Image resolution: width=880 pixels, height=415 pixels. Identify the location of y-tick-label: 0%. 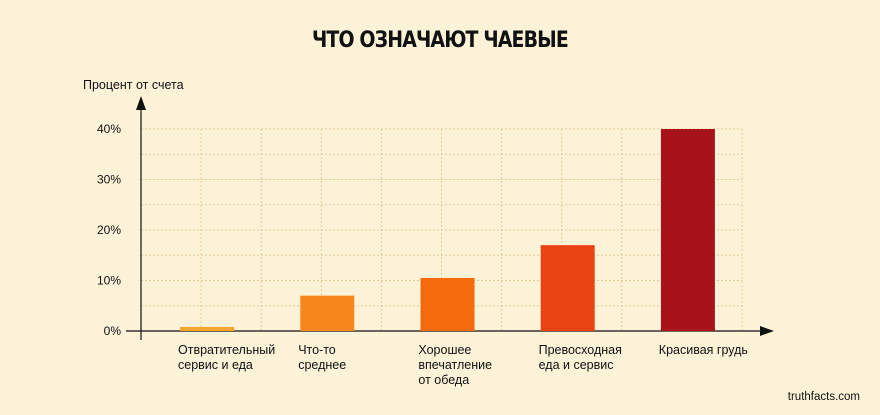
(113, 331).